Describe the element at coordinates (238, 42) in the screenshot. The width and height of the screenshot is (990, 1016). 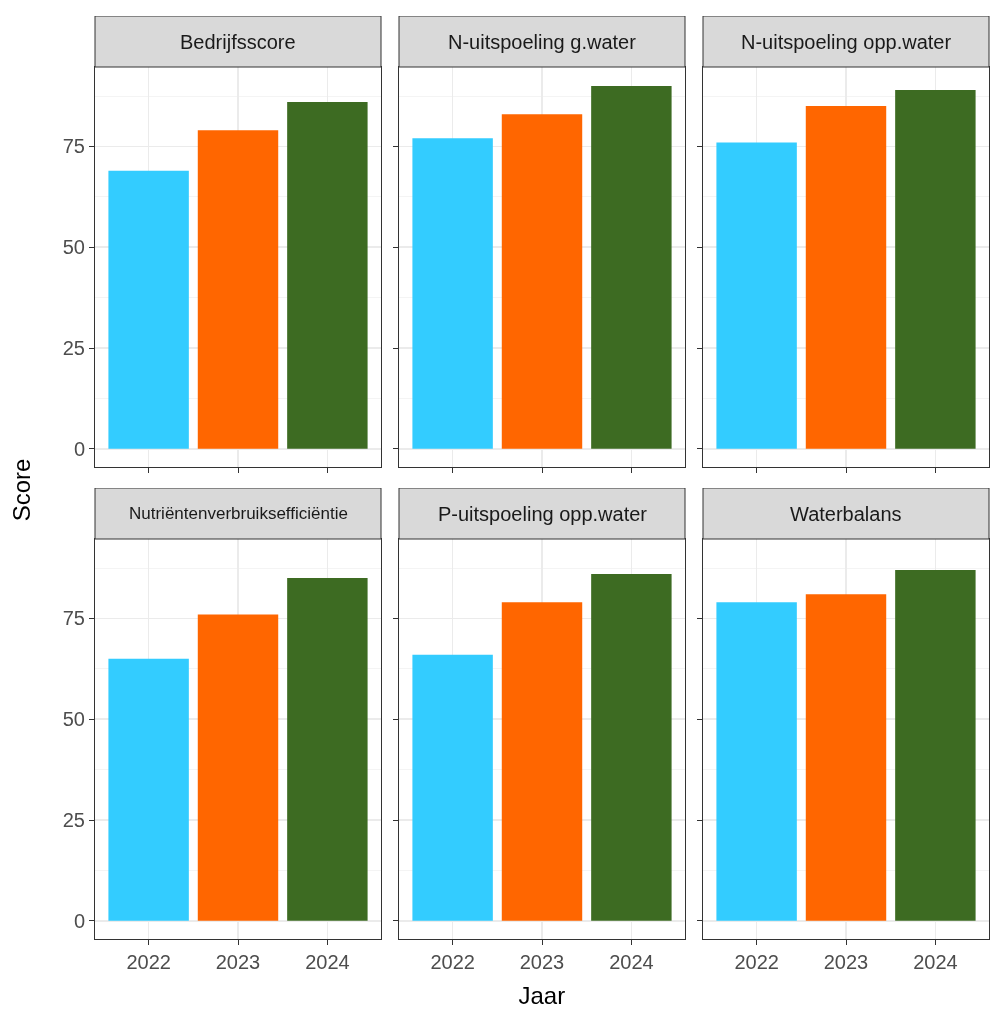
I see `chart-title: Bedrijfsscore` at that location.